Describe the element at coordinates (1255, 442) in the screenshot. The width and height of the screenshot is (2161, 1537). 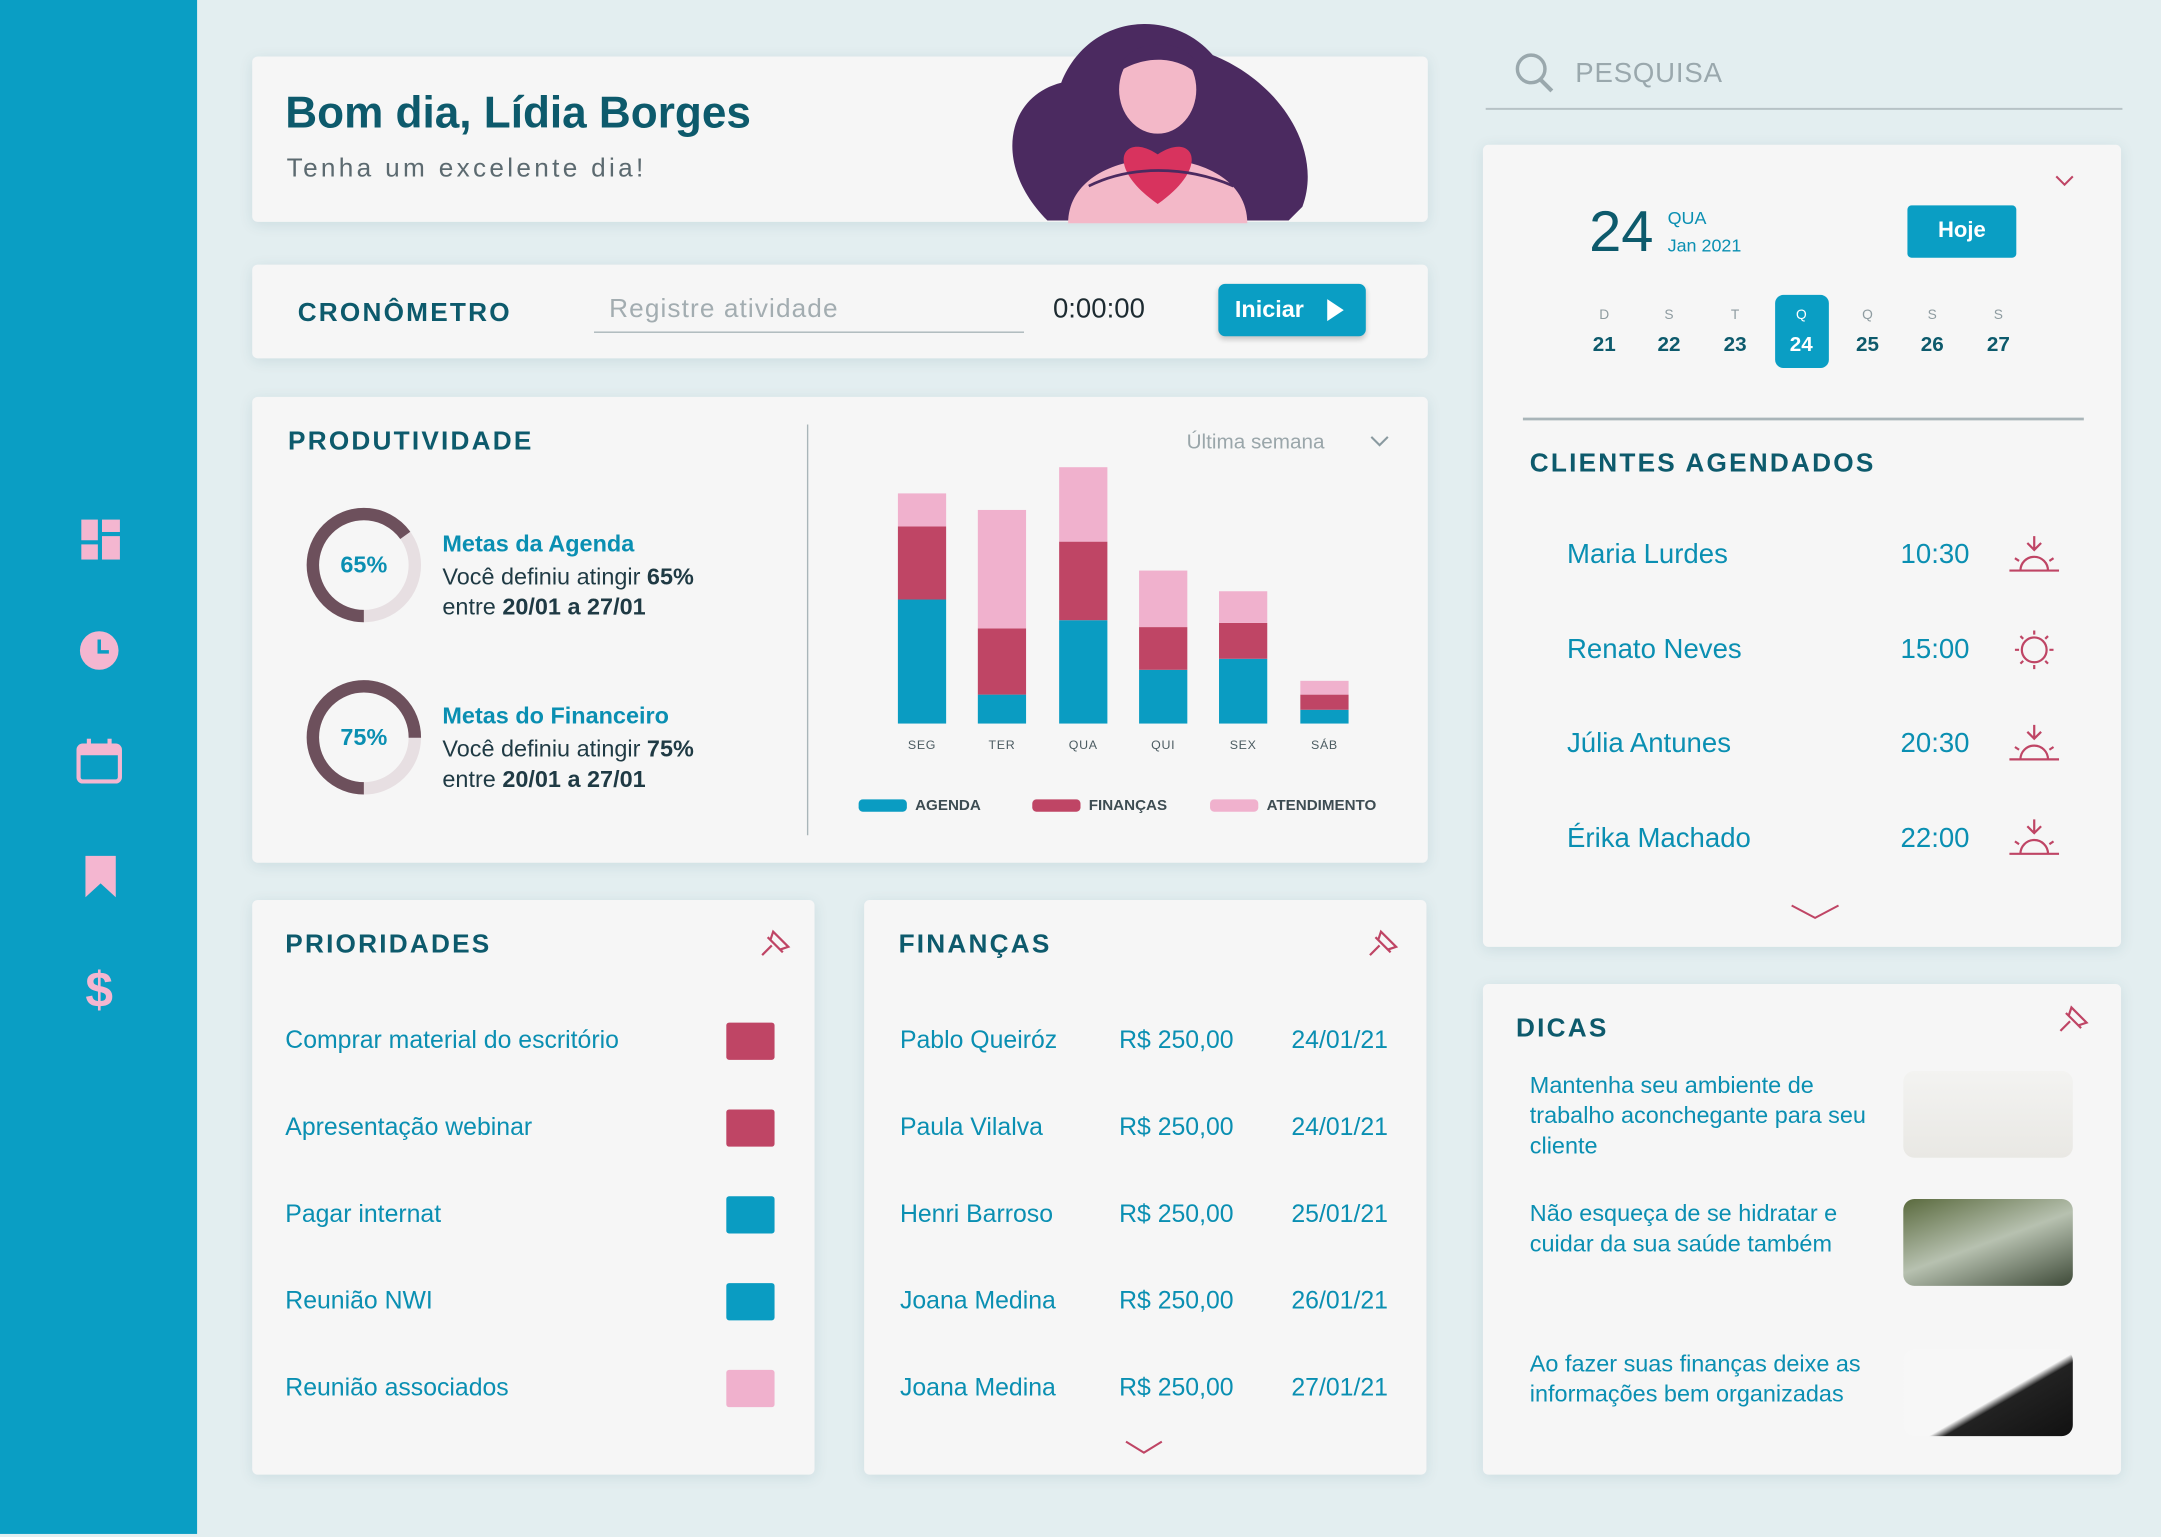
I see `period-select: Última semana` at that location.